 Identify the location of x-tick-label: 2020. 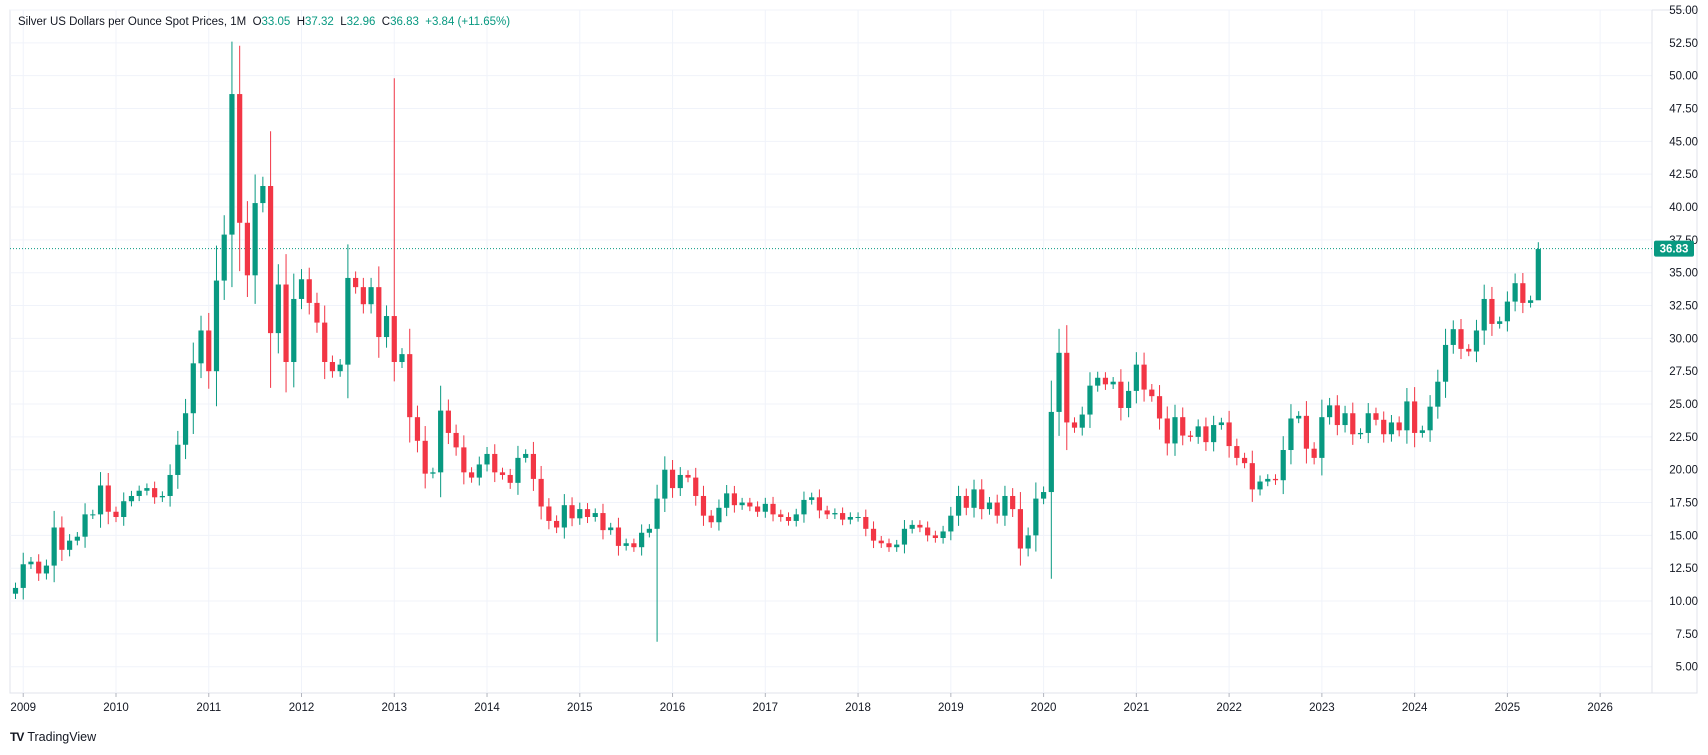
(1044, 708).